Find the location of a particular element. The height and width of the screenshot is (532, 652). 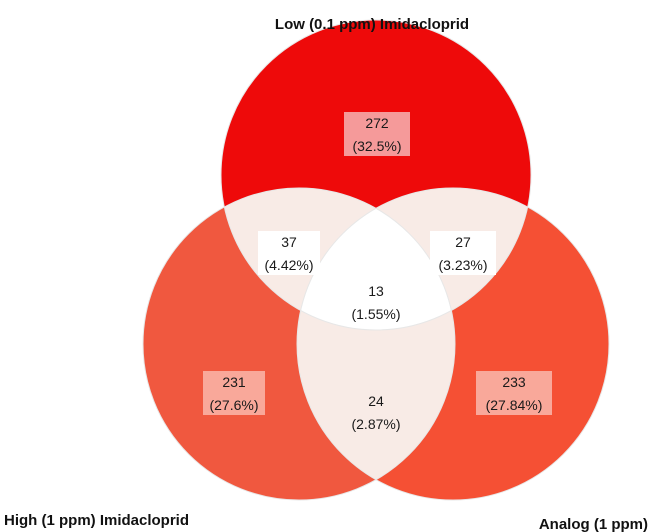

analog-only-count: 233 is located at coordinates (514, 382).